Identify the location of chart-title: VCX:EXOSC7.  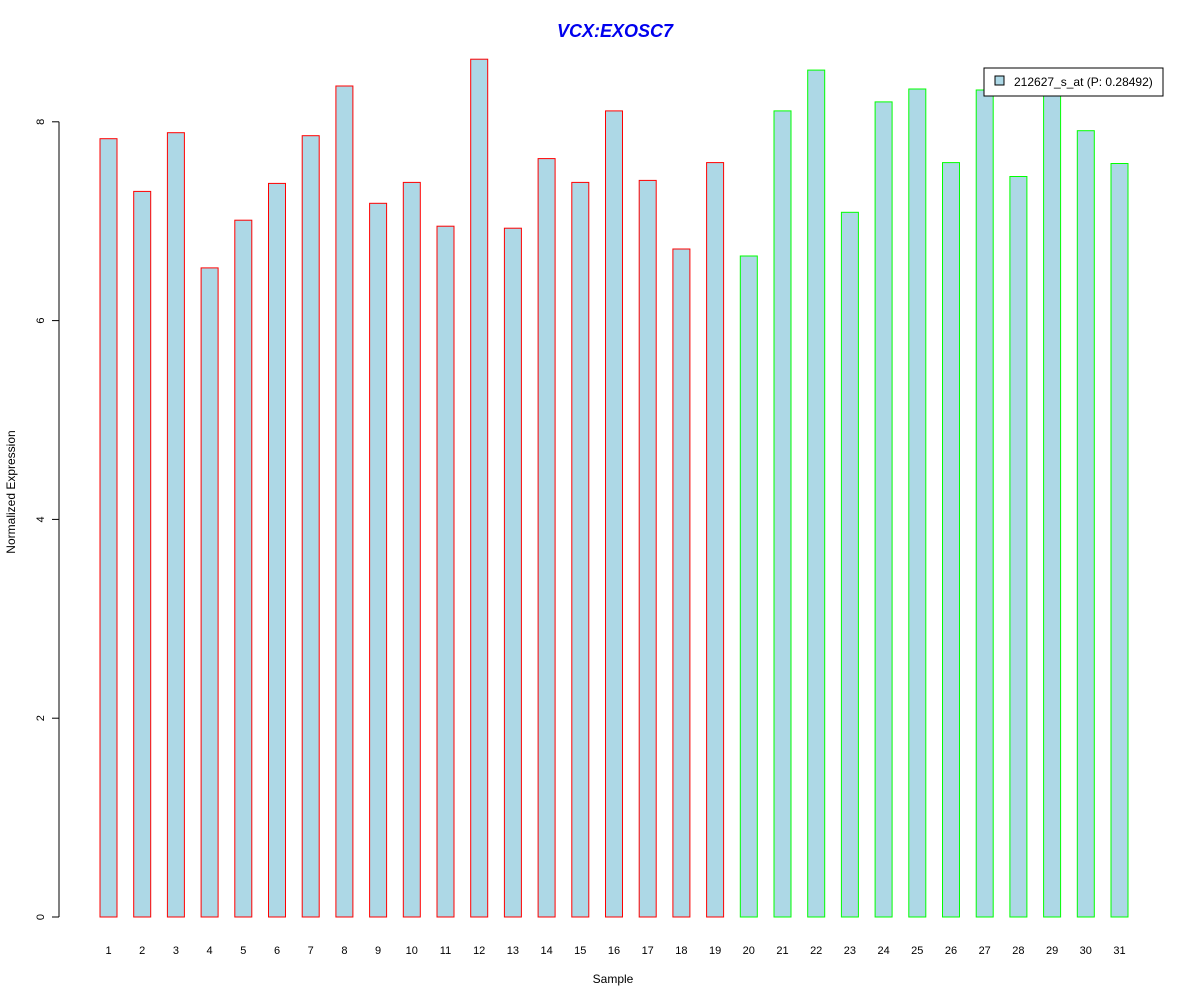
(615, 31).